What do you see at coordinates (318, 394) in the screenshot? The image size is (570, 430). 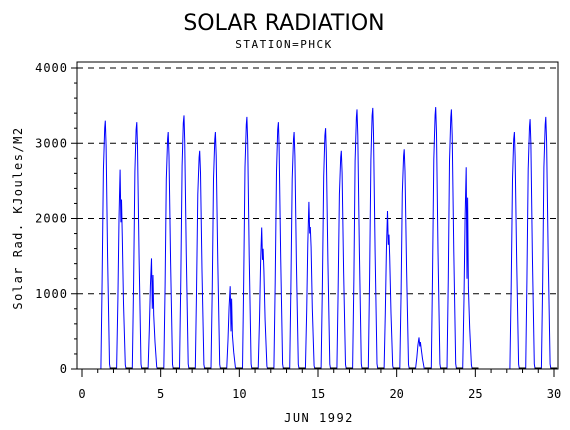 I see `x-tick-label: 15` at bounding box center [318, 394].